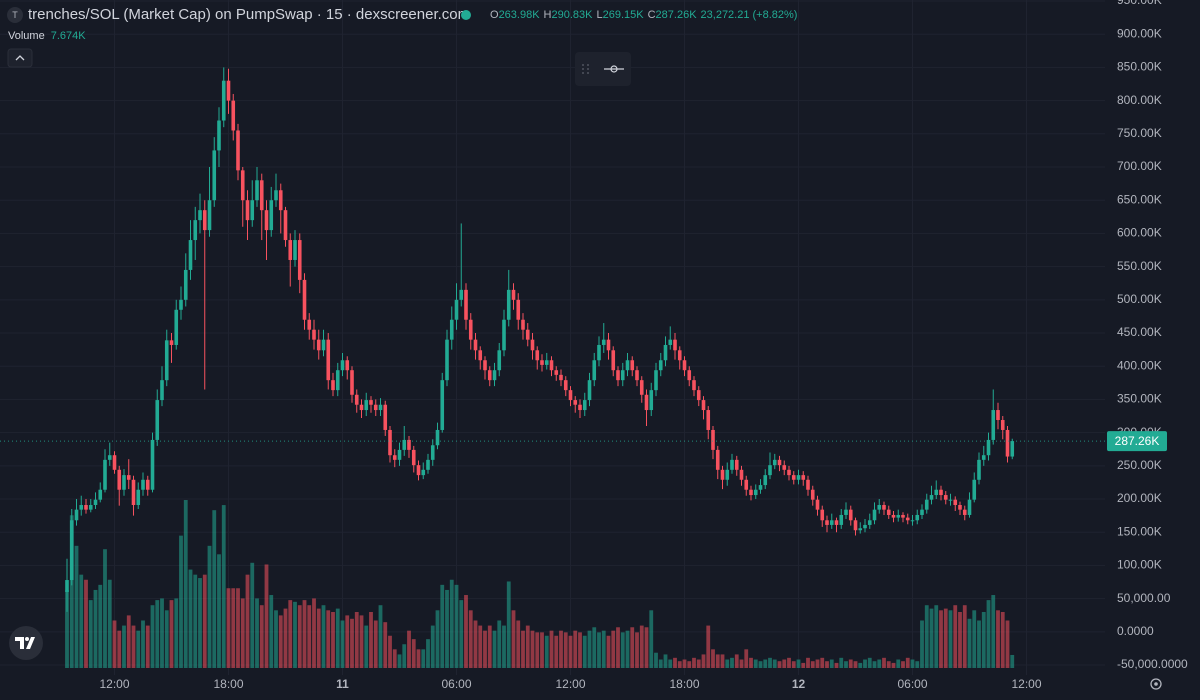 This screenshot has width=1200, height=700. What do you see at coordinates (585, 69) in the screenshot?
I see `drag-handle` at bounding box center [585, 69].